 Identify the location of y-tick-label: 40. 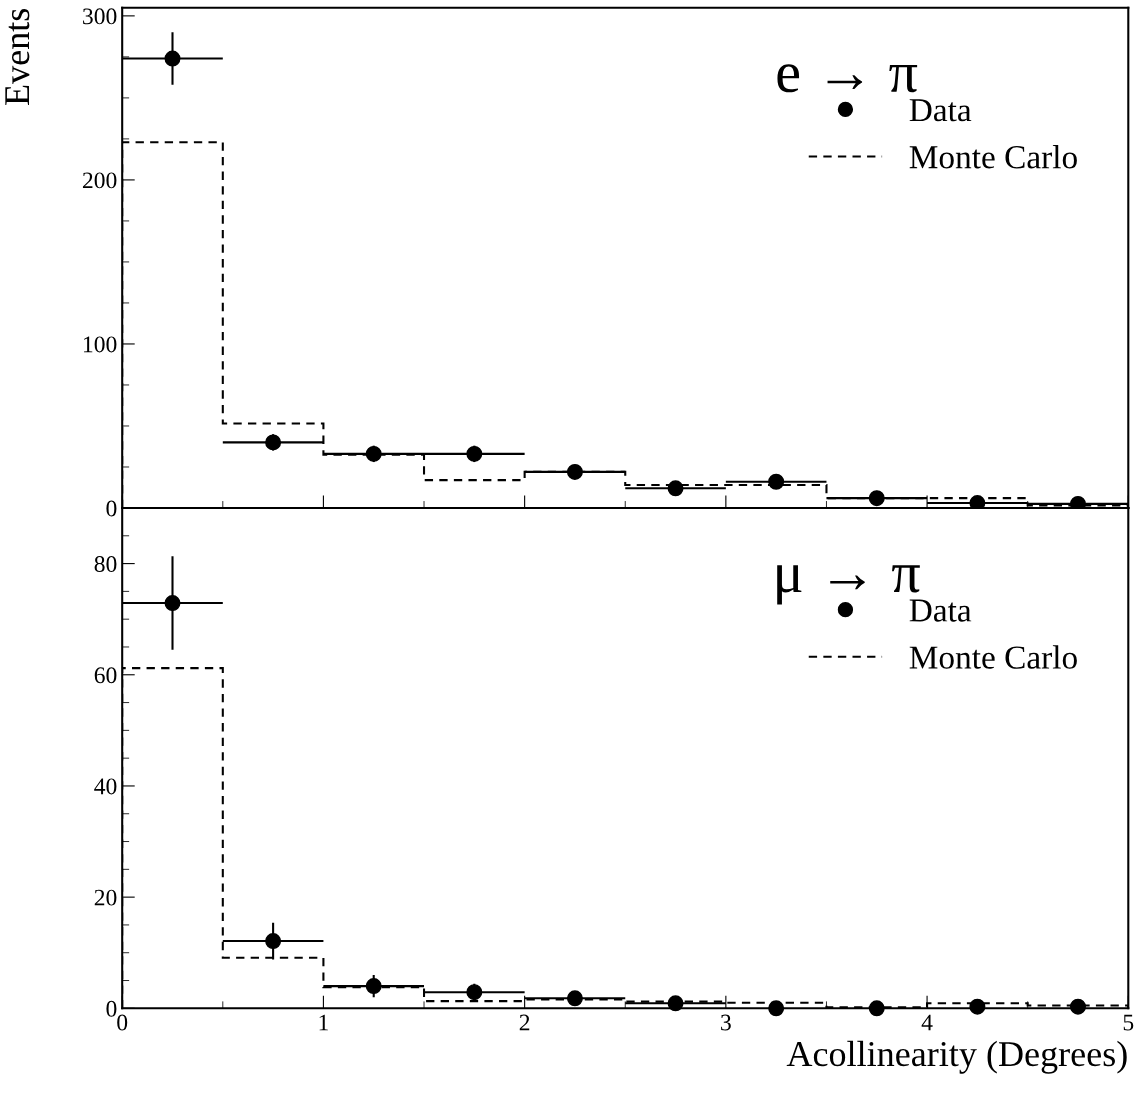
(105, 786).